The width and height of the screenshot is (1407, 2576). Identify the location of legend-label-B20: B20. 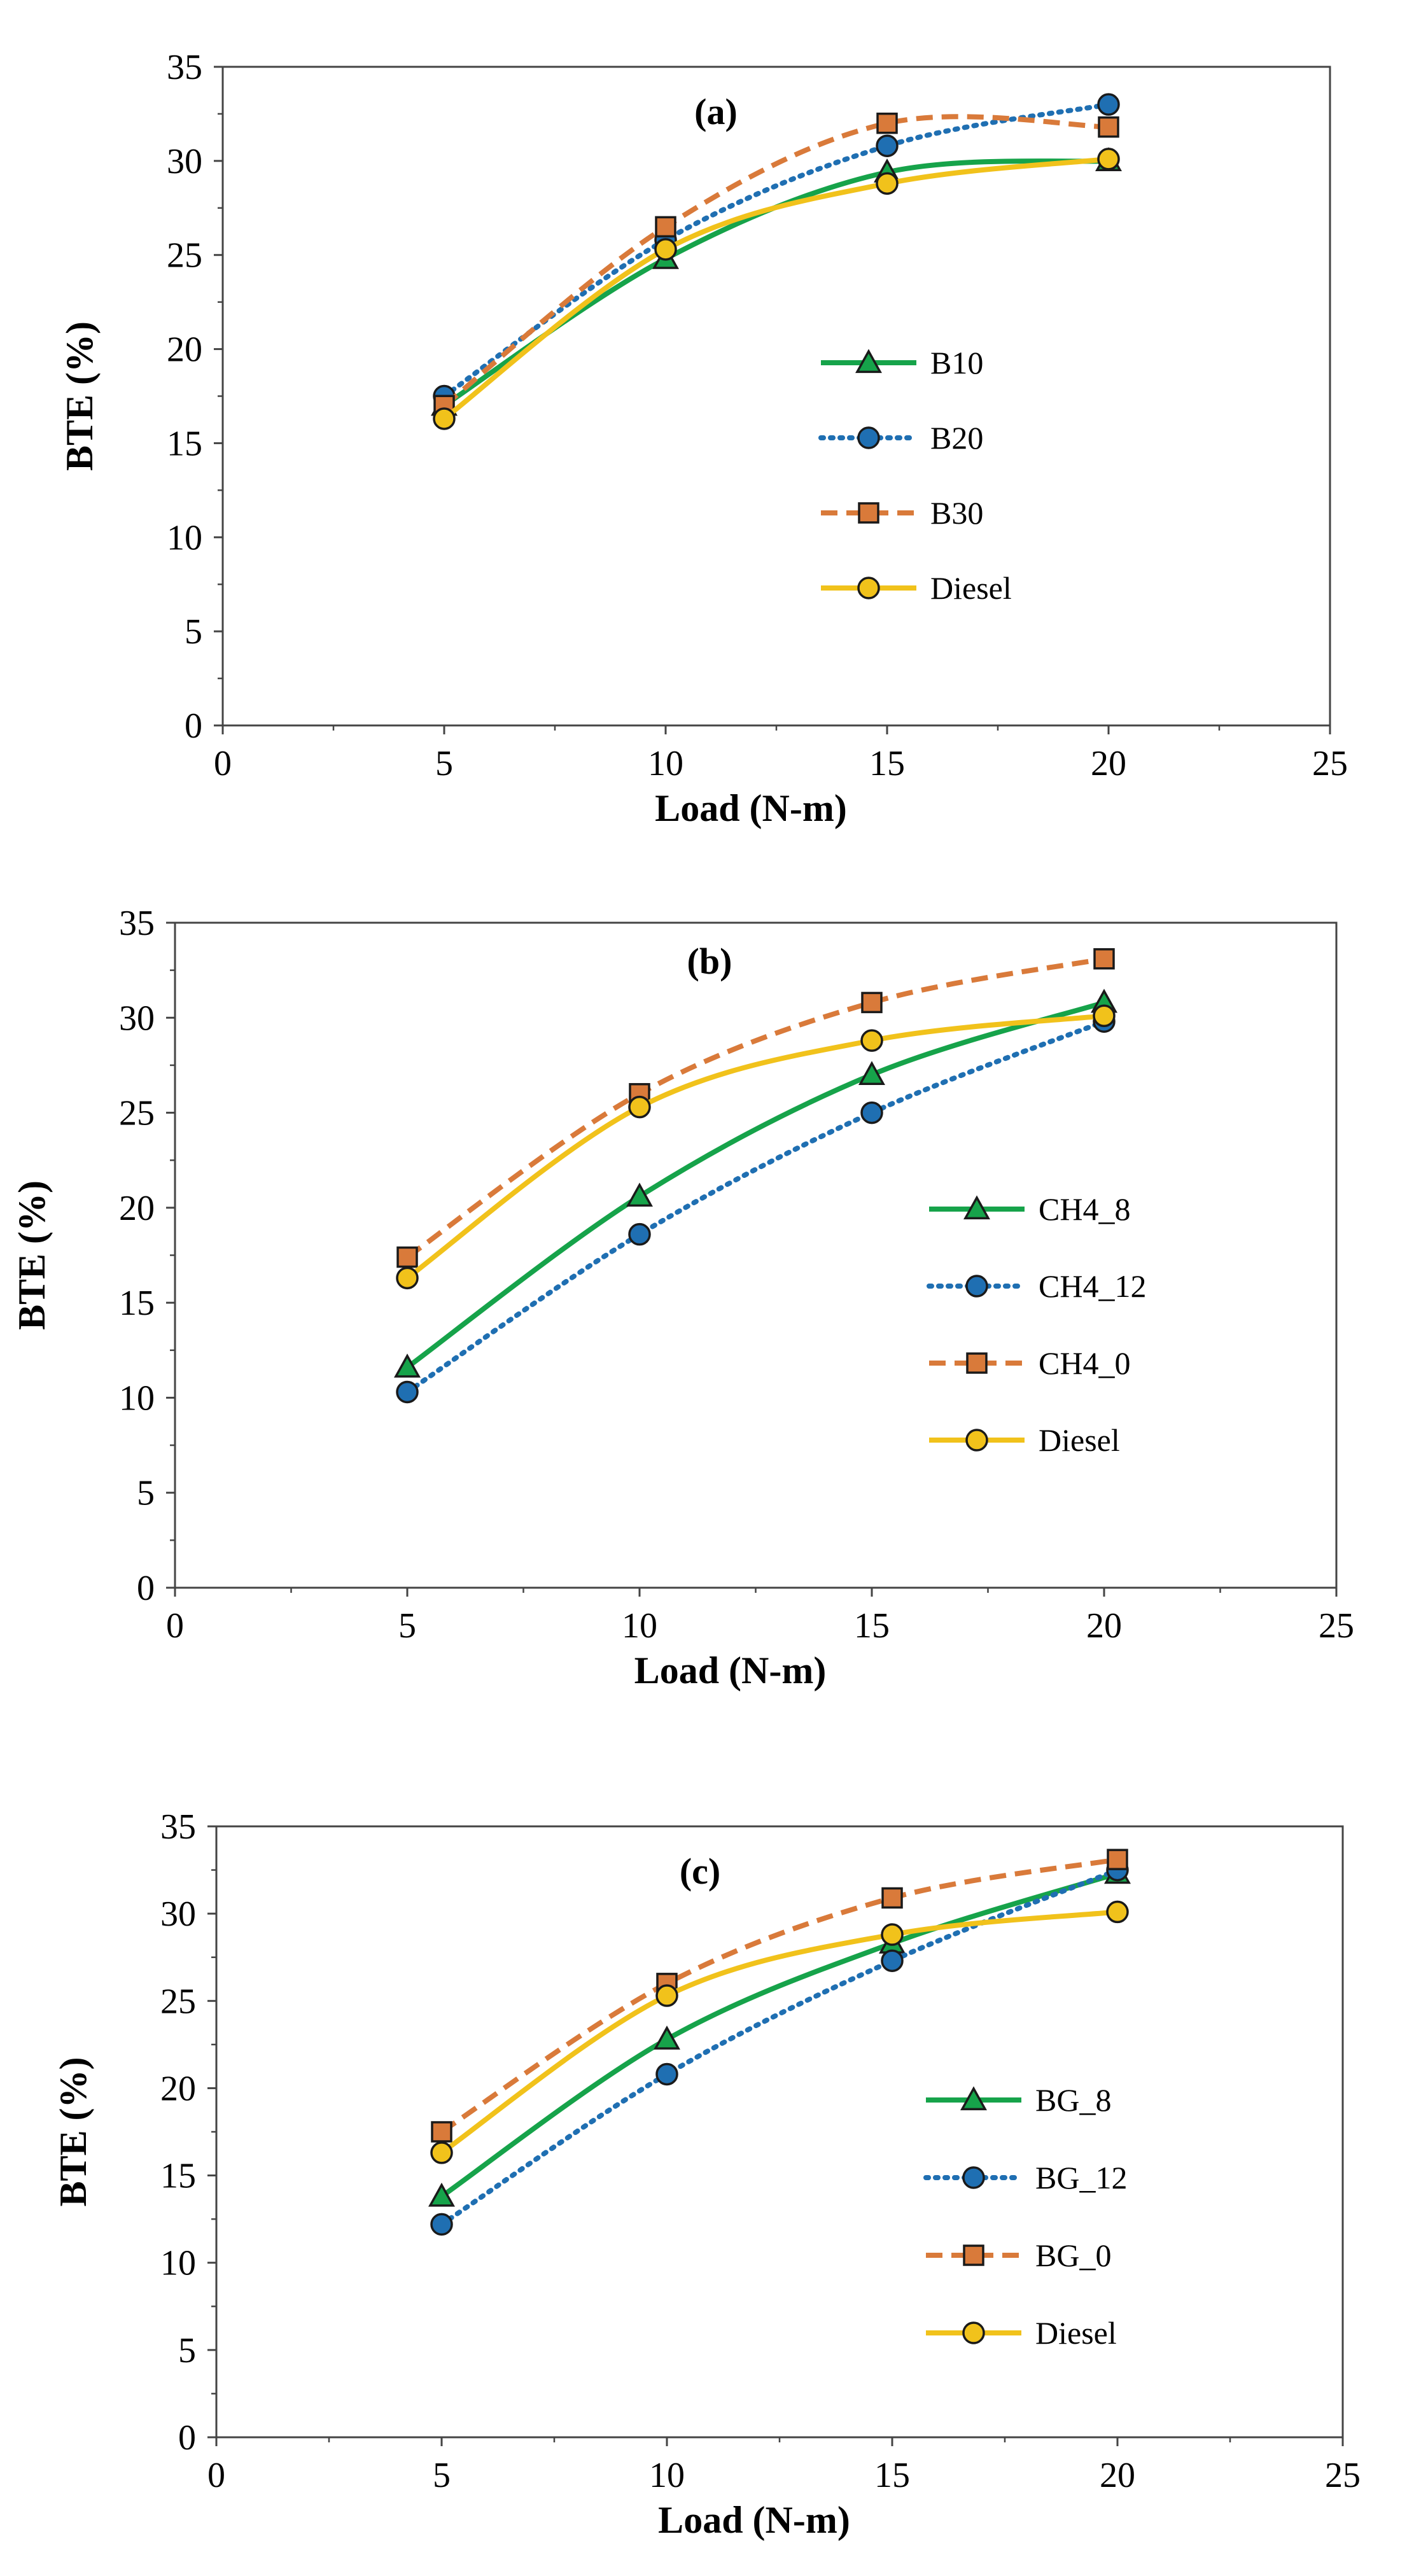
(956, 438).